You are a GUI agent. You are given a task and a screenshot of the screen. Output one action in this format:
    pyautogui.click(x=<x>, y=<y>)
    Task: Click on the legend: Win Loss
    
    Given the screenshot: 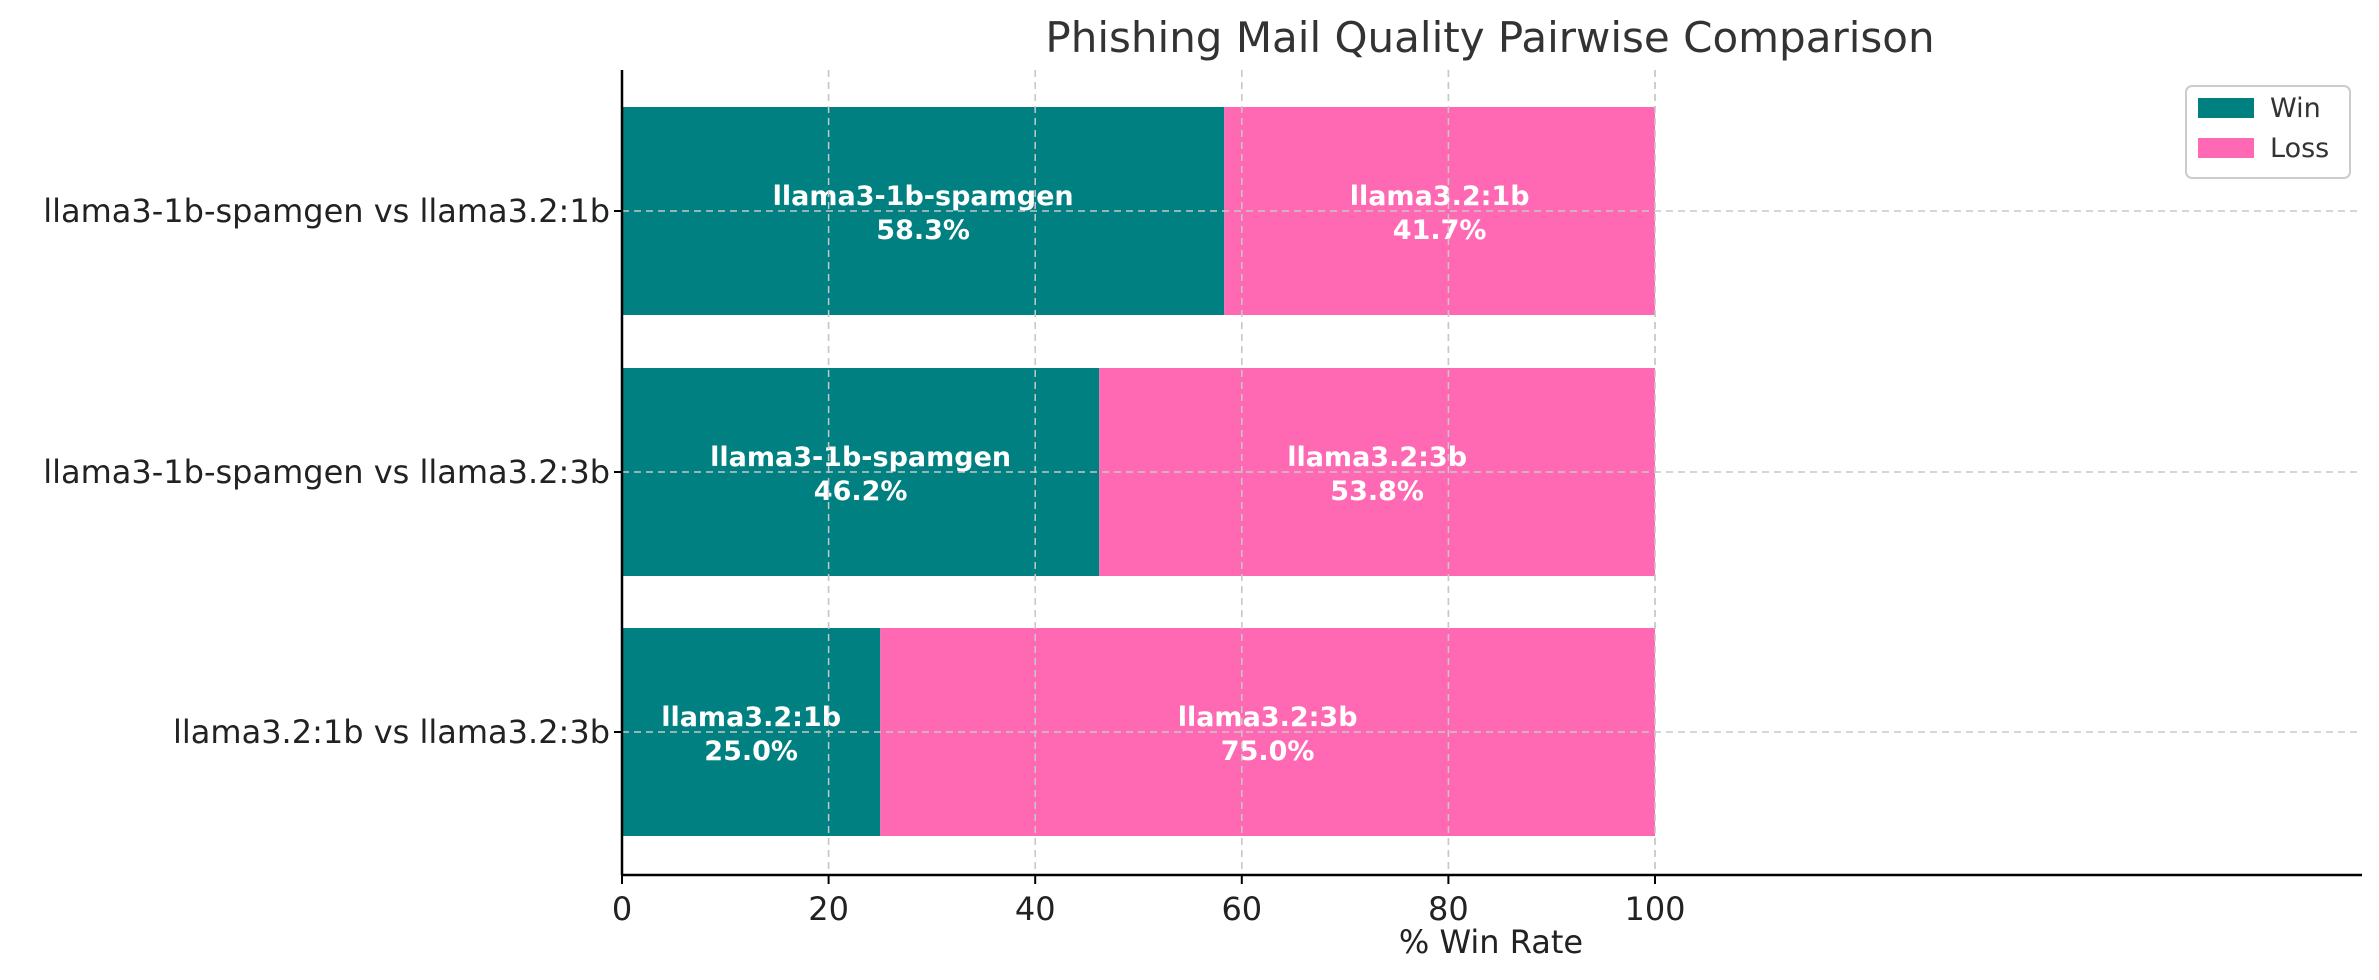 What is the action you would take?
    pyautogui.click(x=2268, y=132)
    